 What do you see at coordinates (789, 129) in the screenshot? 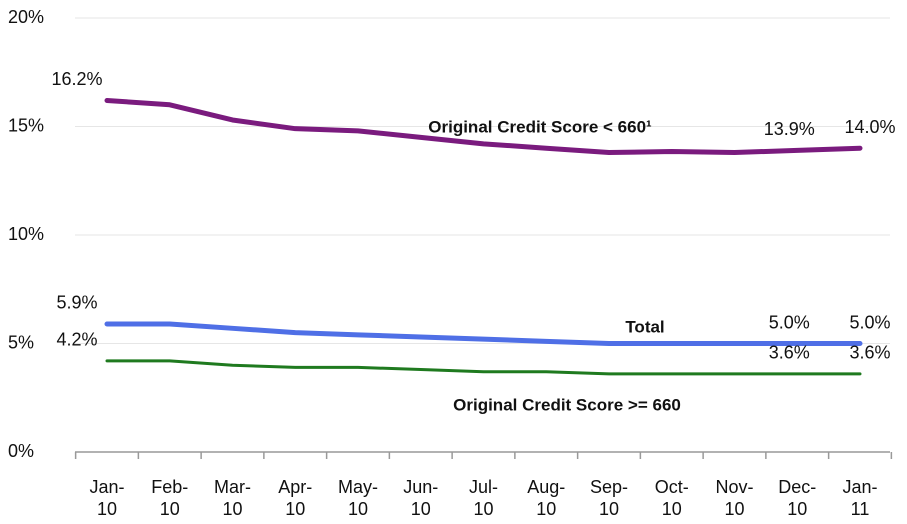
I see `data-label: 13.9%` at bounding box center [789, 129].